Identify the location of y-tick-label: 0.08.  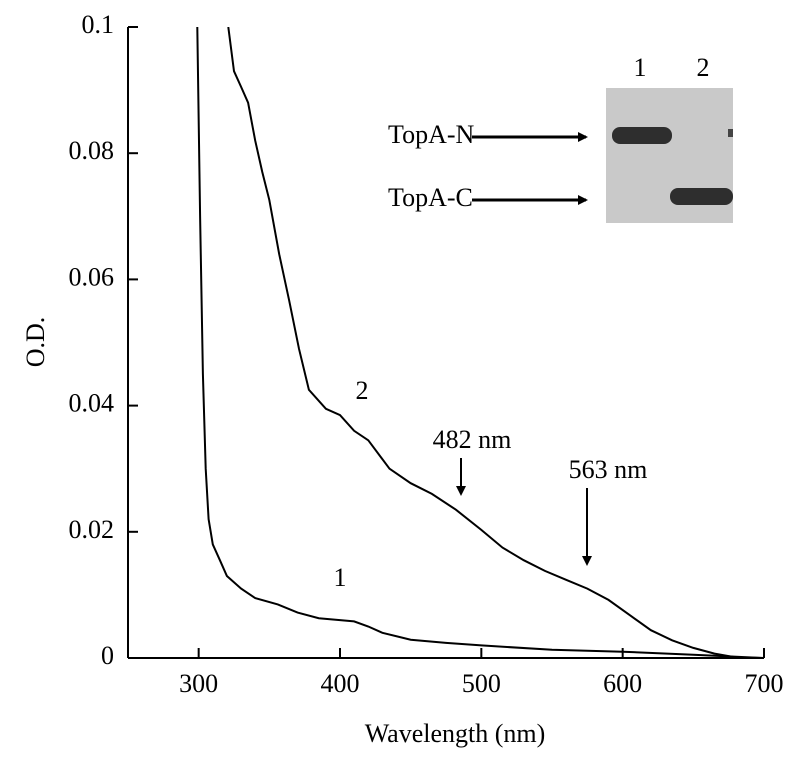
(92, 150).